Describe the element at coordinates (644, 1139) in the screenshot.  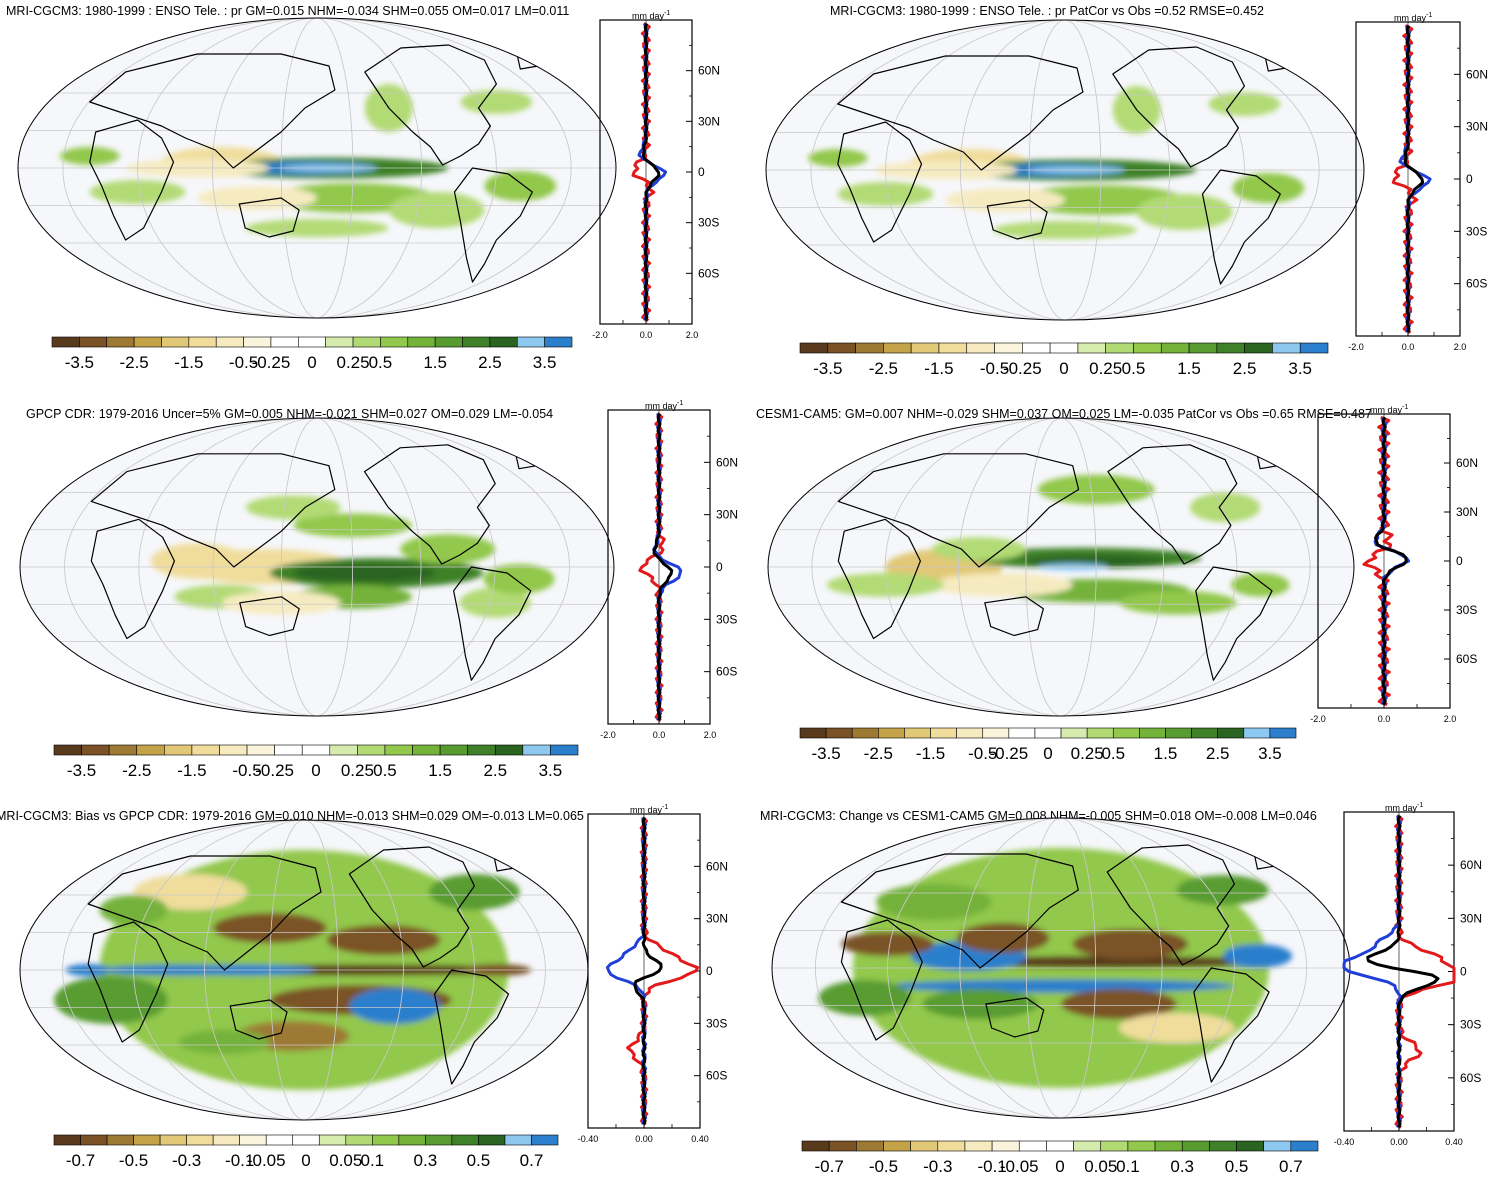
I see `x-tick-label: 0.00` at that location.